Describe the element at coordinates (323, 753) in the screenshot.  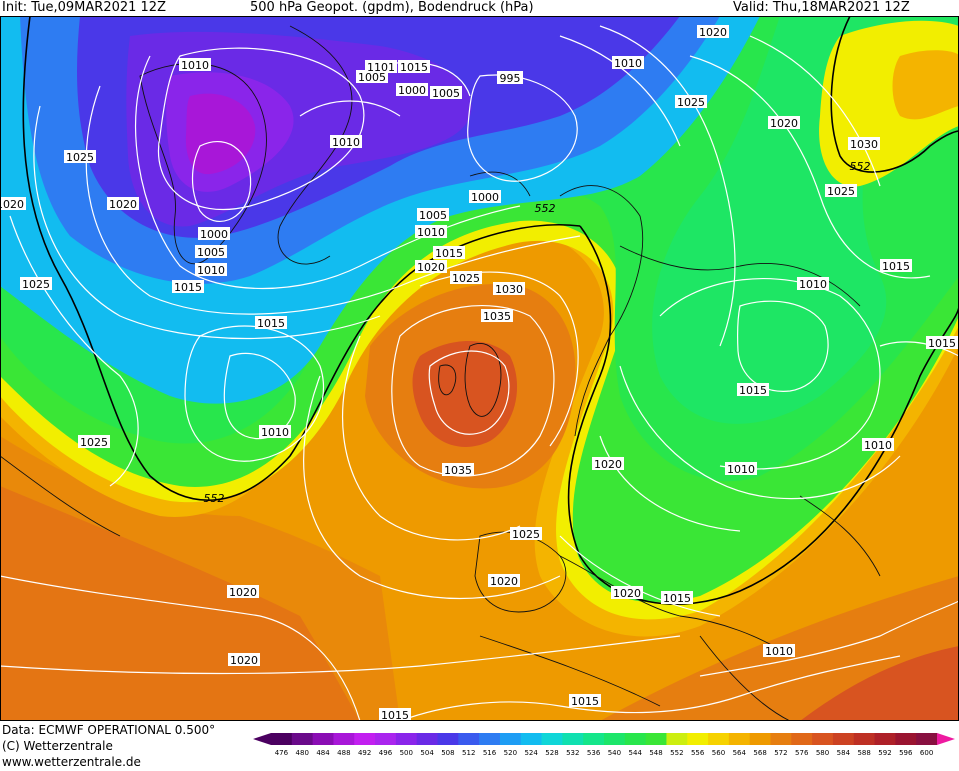
I see `legend-tick-label: 484` at that location.